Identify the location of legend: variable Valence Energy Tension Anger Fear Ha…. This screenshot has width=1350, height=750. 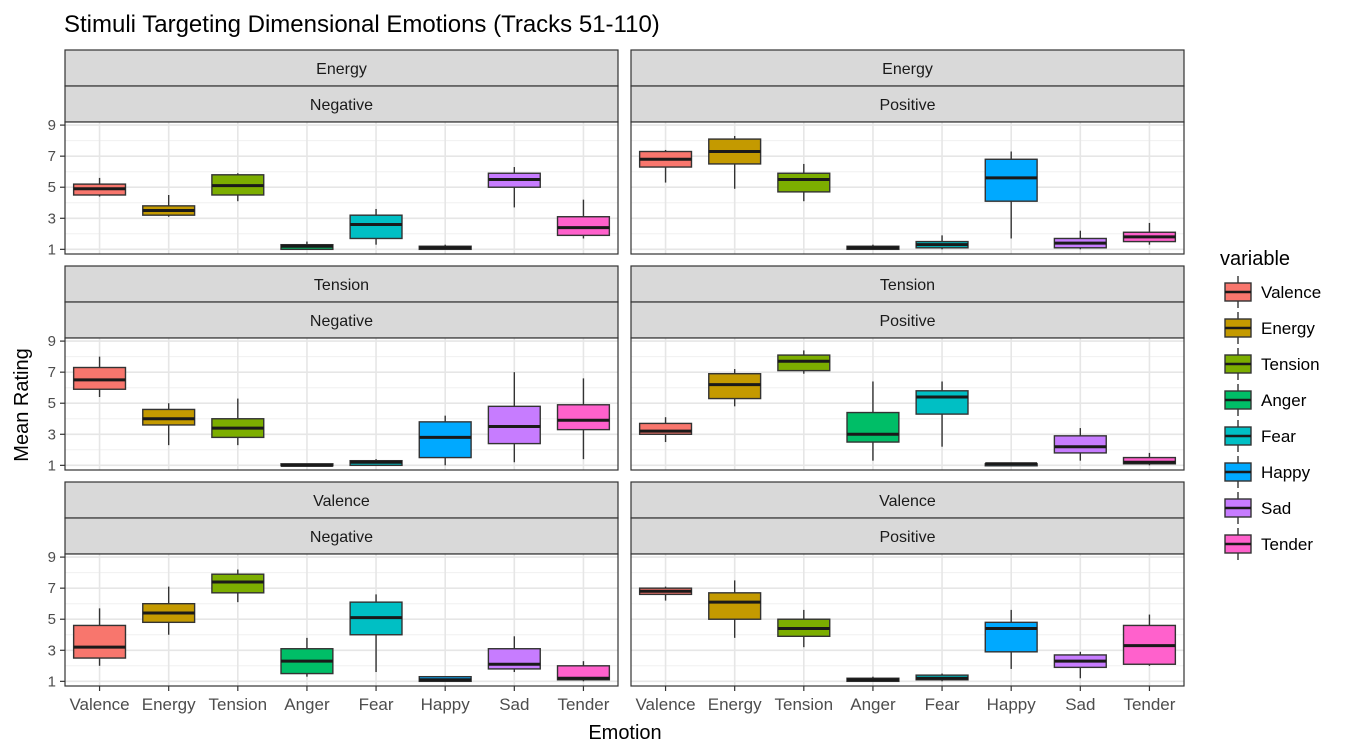
(1270, 404).